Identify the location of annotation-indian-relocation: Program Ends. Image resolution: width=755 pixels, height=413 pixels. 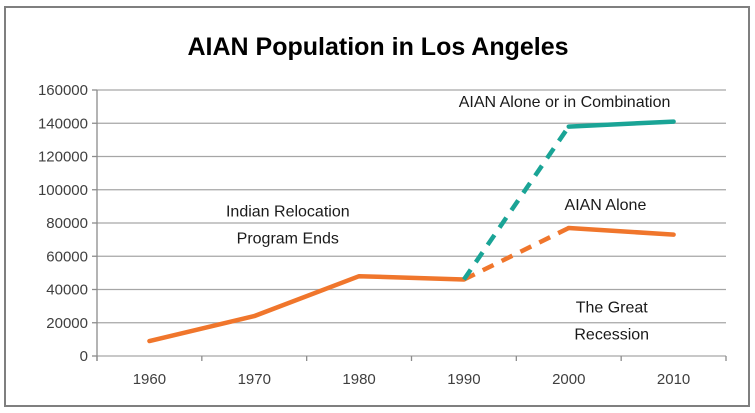
(288, 239).